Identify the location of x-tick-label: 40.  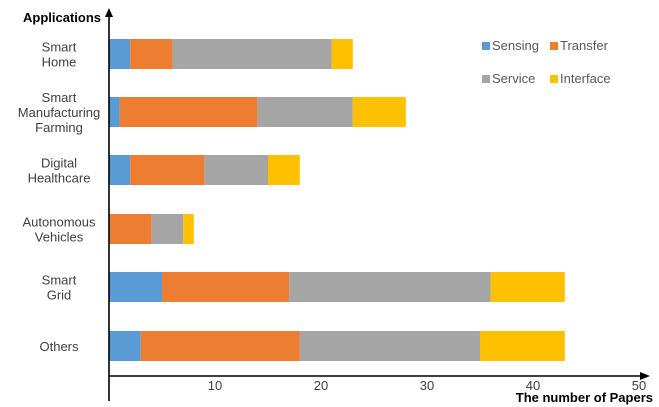
(533, 385).